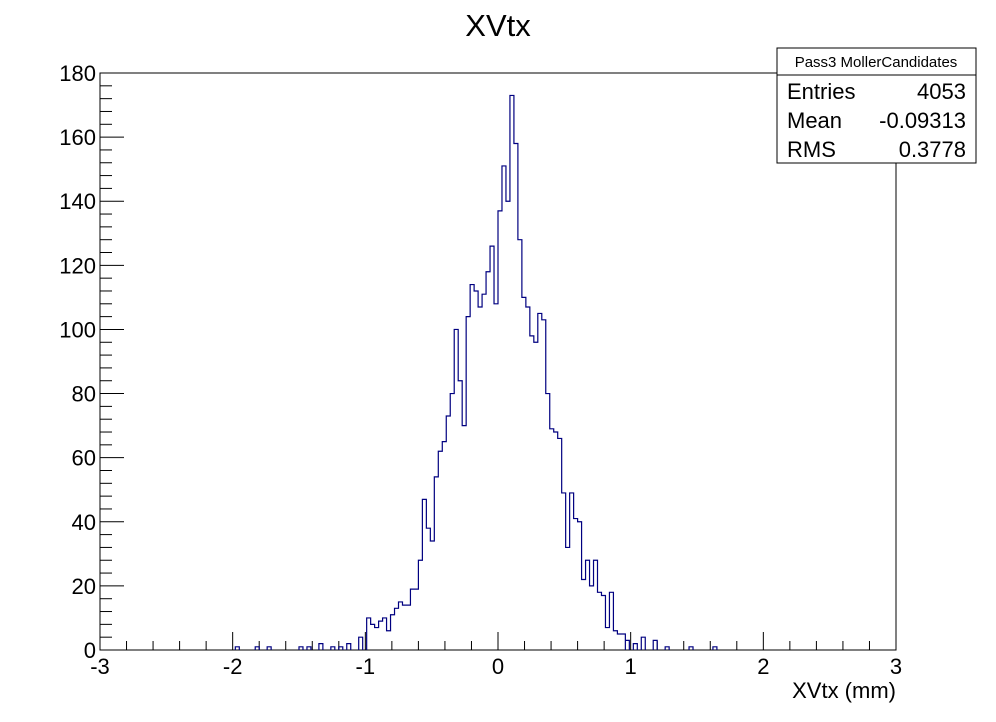  Describe the element at coordinates (811, 149) in the screenshot. I see `stats-rms-label: RMS` at that location.